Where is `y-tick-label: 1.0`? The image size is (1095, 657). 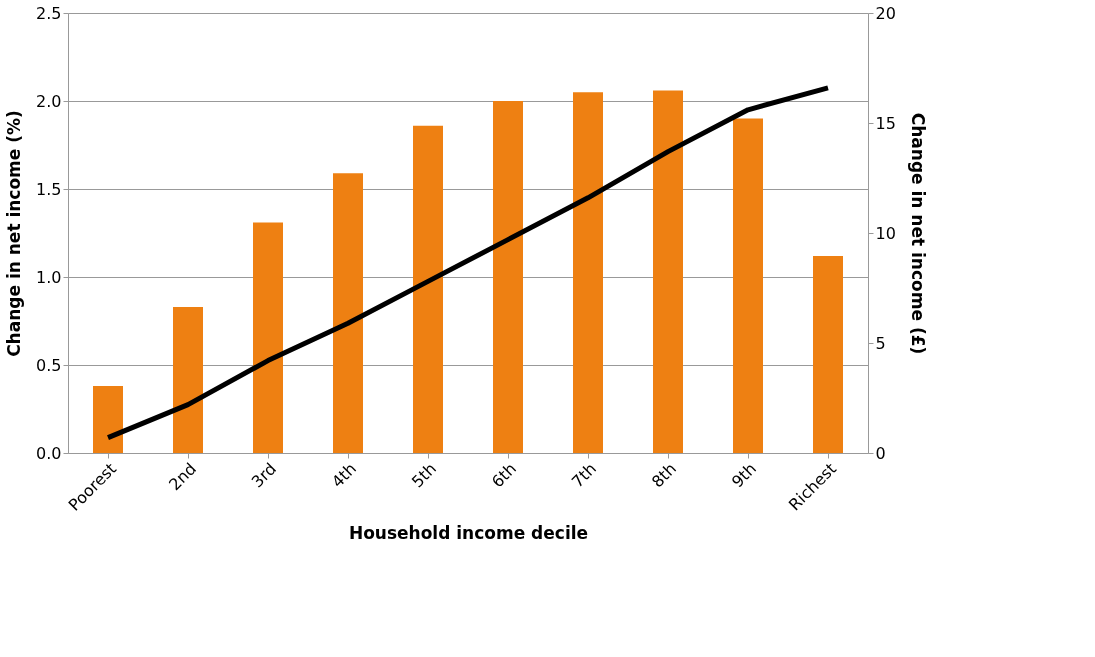 y-tick-label: 1.0 is located at coordinates (49, 277).